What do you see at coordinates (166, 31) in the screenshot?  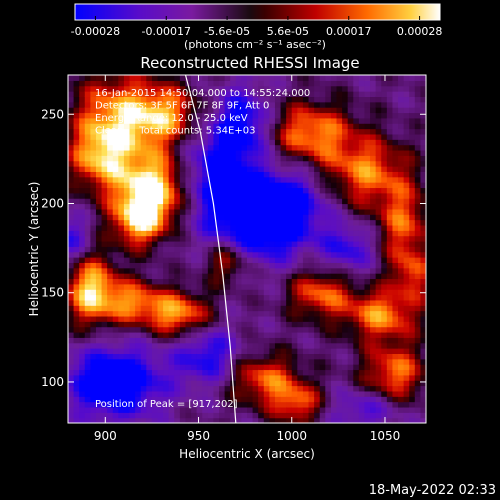 I see `colorbar-tick-label: -0.00017` at bounding box center [166, 31].